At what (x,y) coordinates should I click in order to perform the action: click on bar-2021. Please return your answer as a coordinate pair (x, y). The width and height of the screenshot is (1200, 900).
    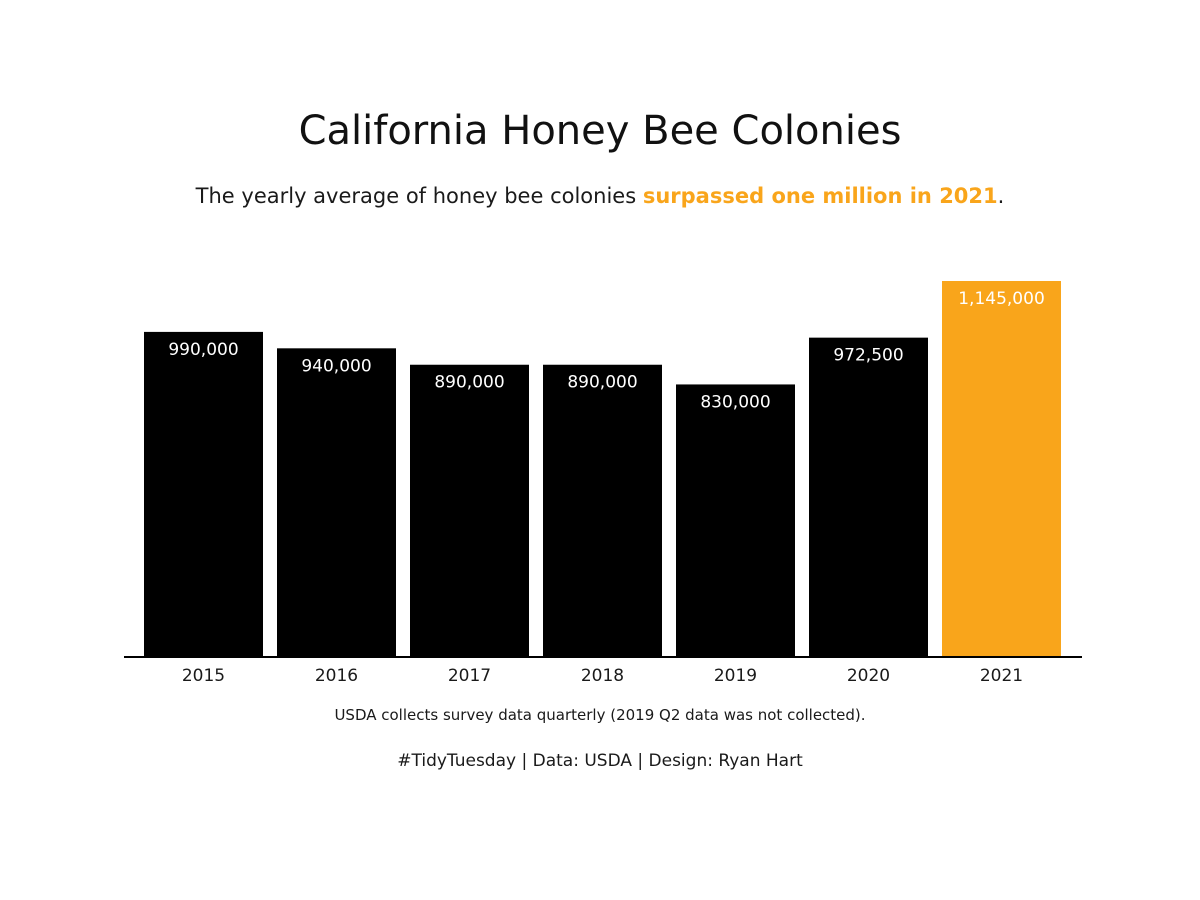
    Looking at the image, I should click on (1001, 469).